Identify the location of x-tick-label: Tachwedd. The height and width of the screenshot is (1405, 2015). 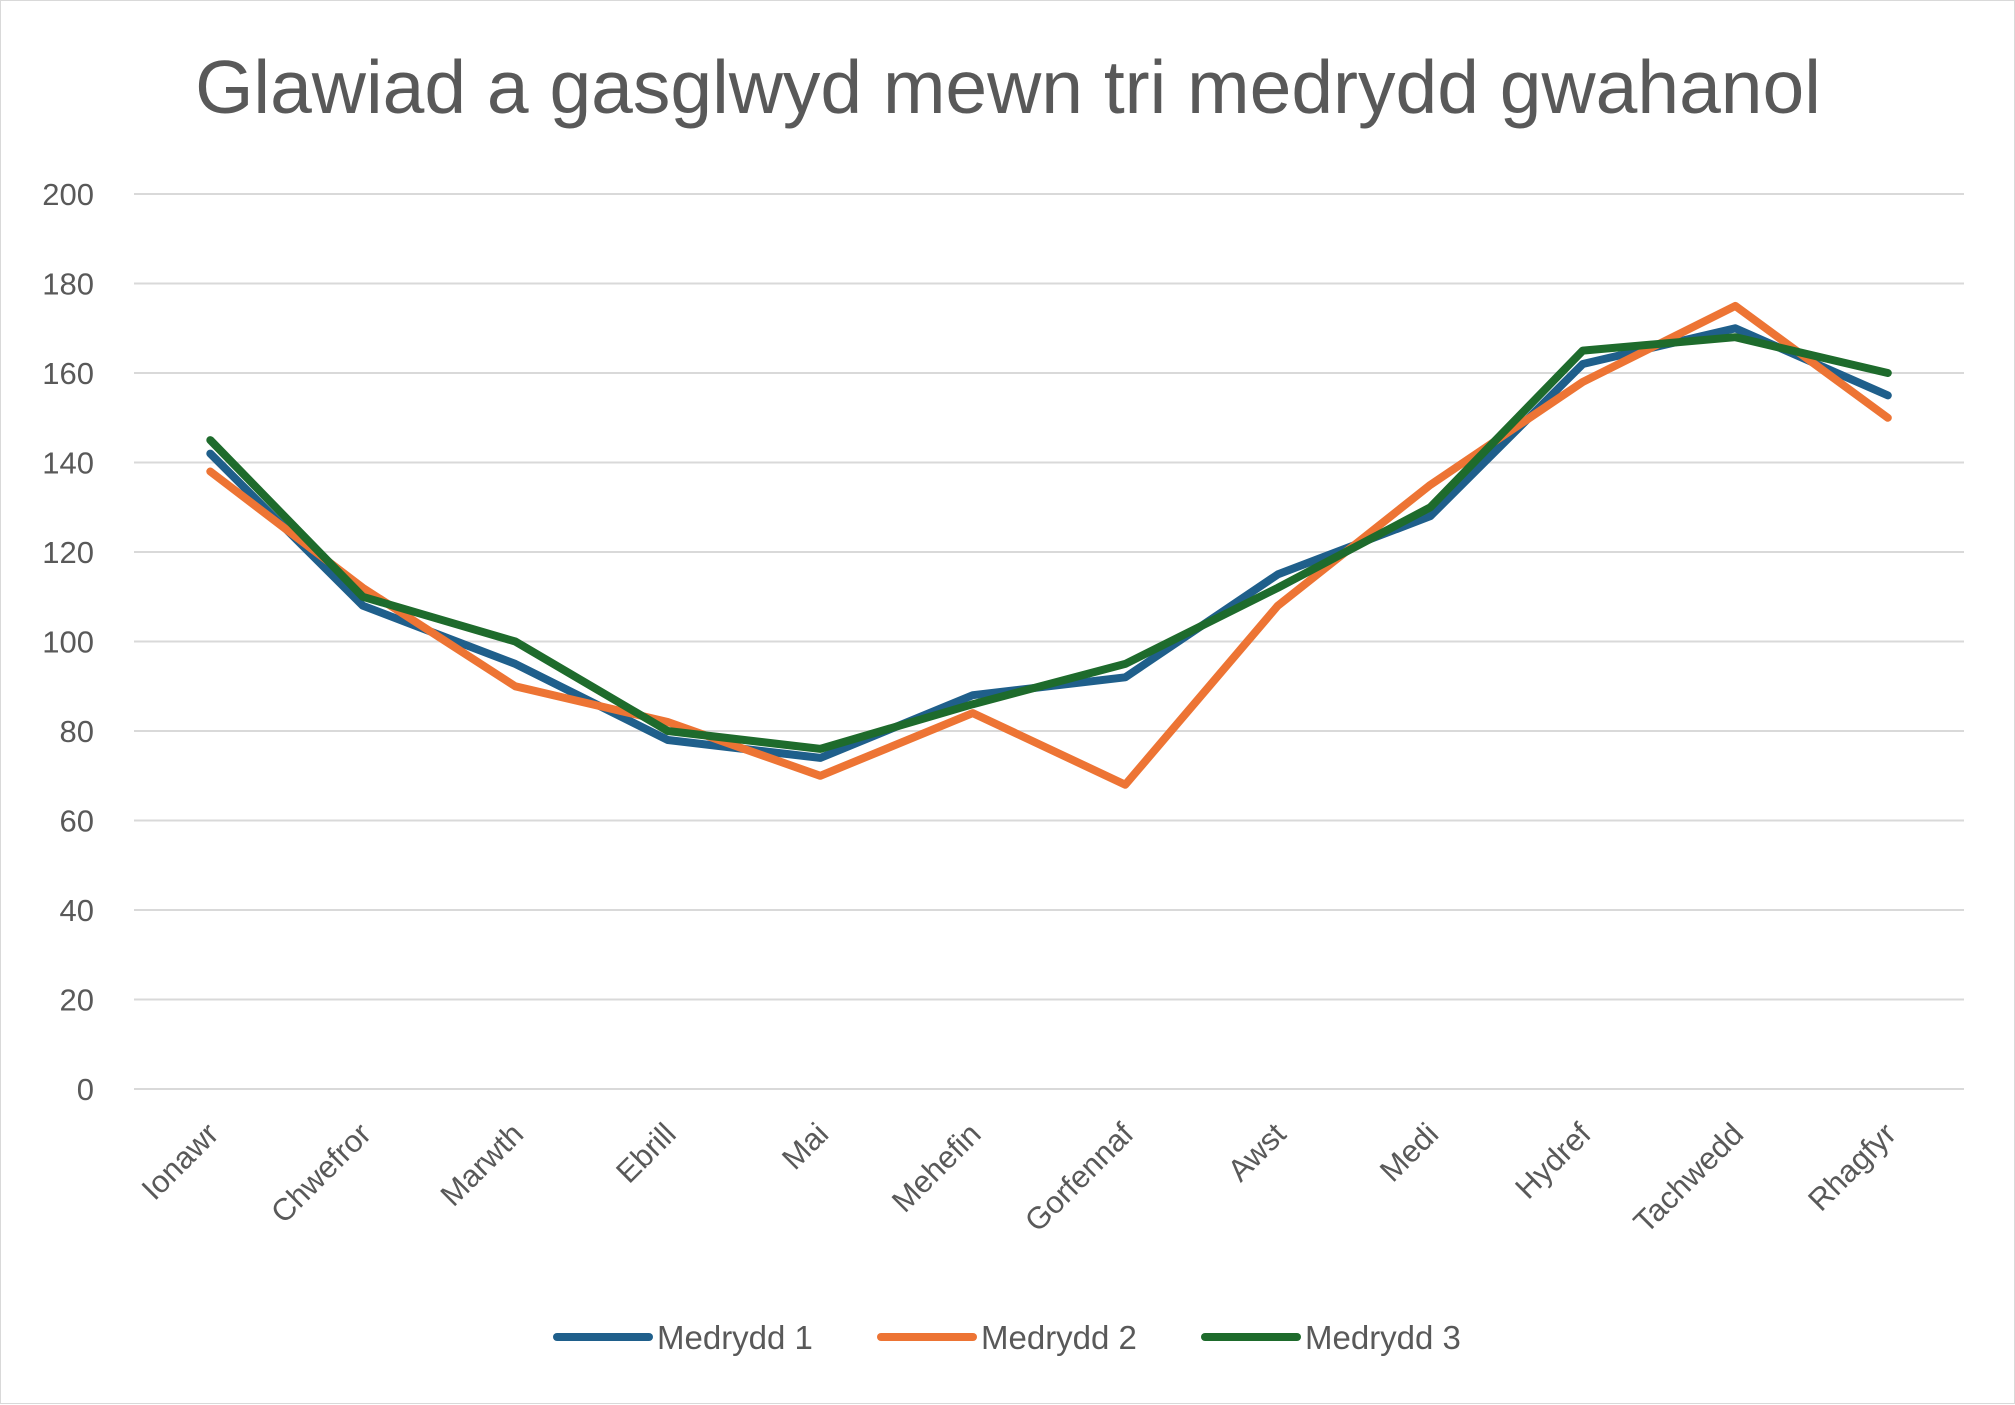
(1688, 1177).